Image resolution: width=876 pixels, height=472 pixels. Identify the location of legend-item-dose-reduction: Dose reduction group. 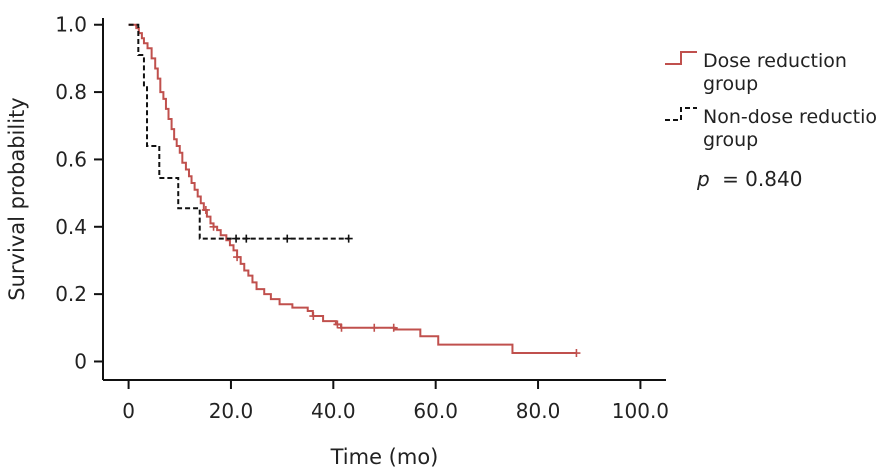
(756, 72).